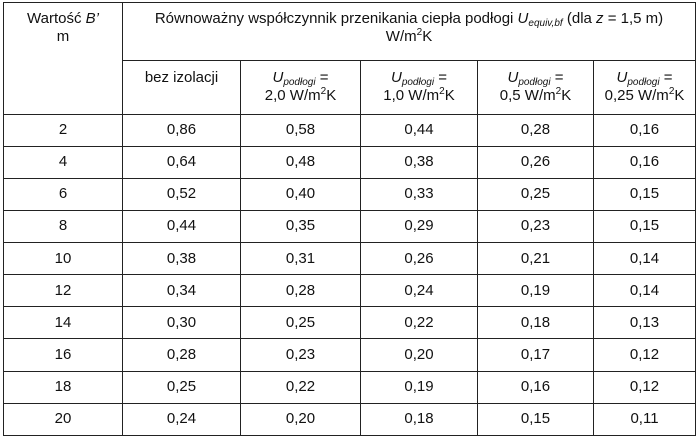  I want to click on table-row: 16 0,28 0,23 0,20 0,17 0,12, so click(350, 355).